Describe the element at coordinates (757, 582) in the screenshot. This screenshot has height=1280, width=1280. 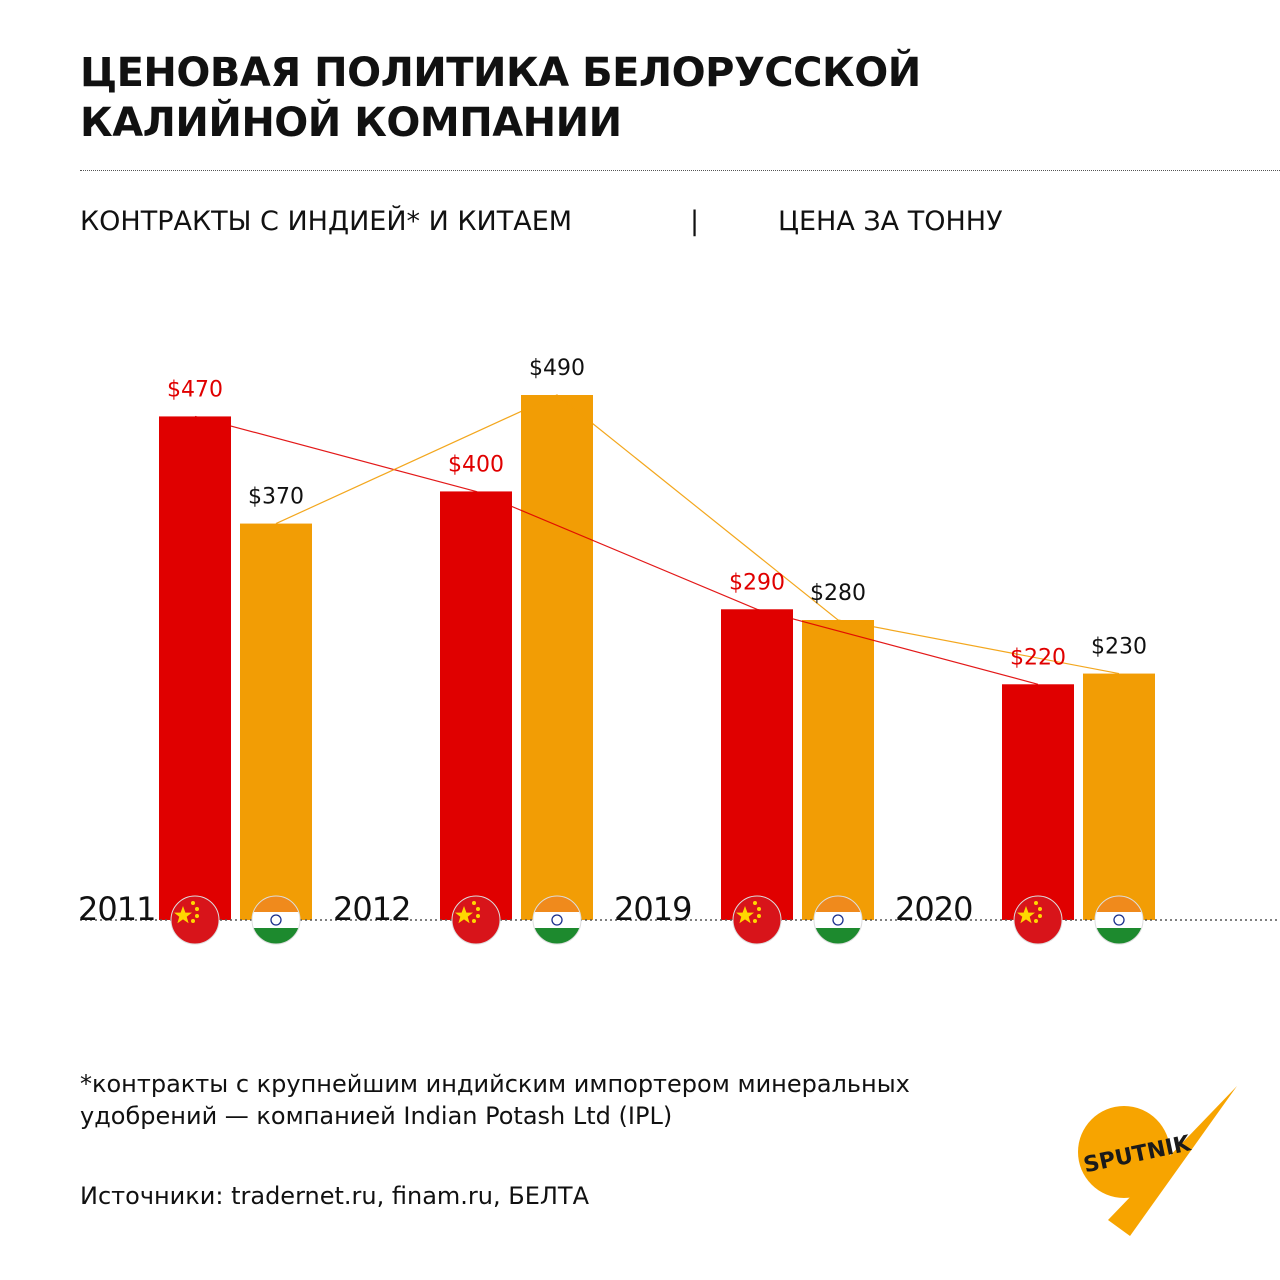
I see `value-label-china-2019: $290` at that location.